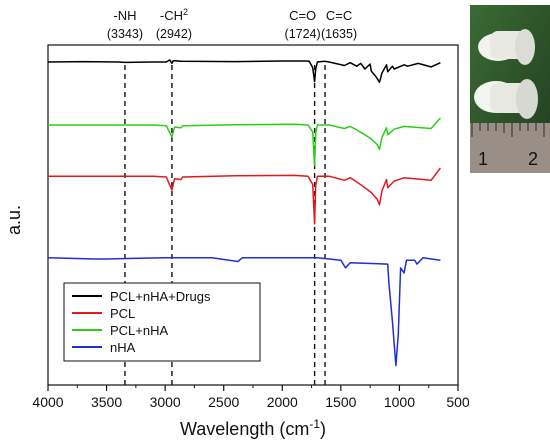 Image resolution: width=550 pixels, height=445 pixels. What do you see at coordinates (253, 428) in the screenshot?
I see `x-axis-label: Wavelength (cm-1)` at bounding box center [253, 428].